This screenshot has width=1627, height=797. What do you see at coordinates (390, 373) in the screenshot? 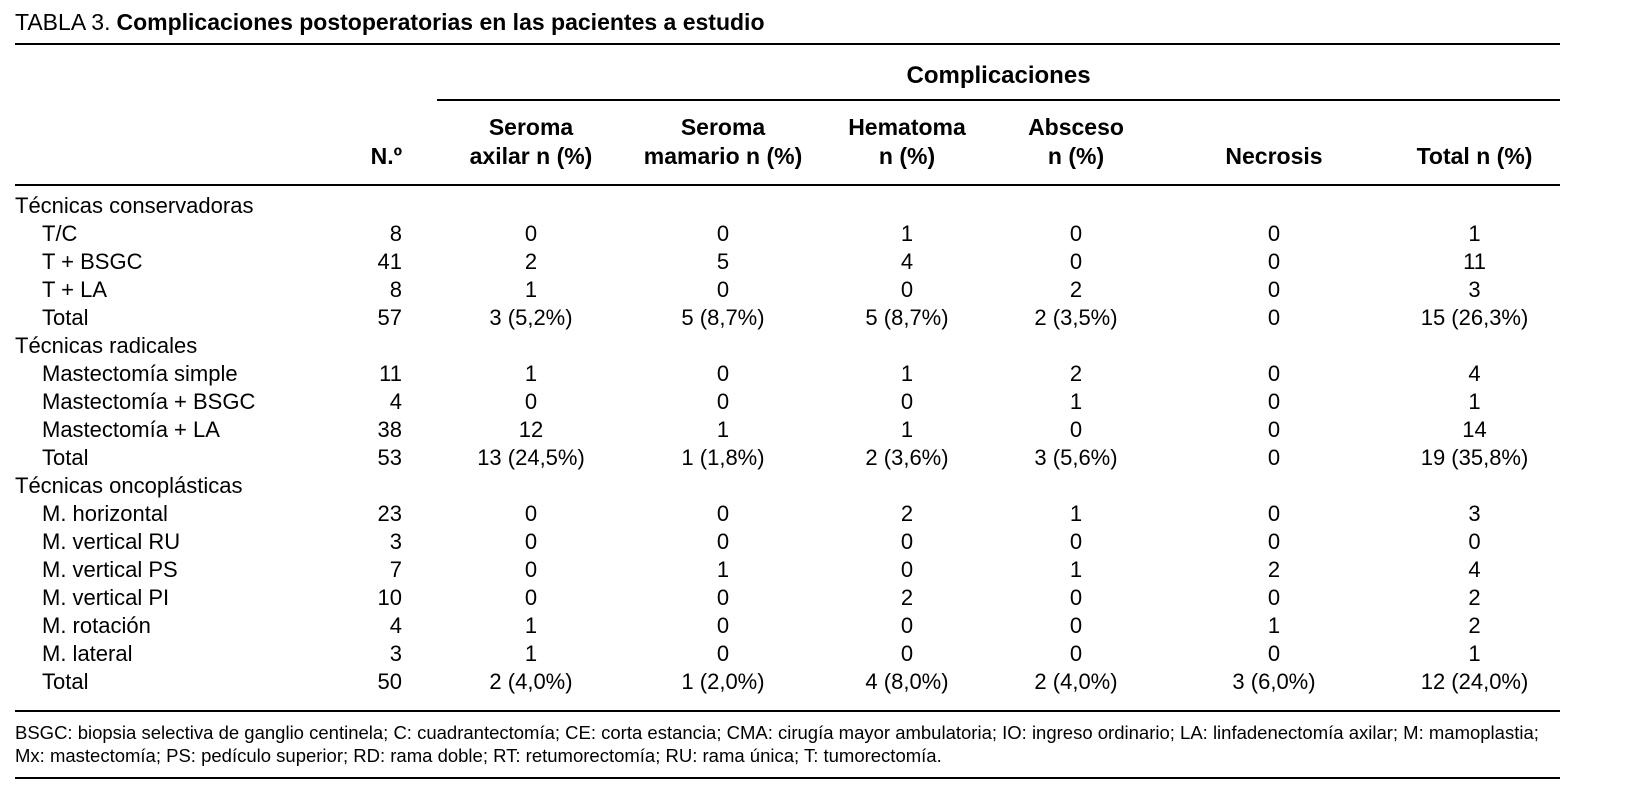
I see `cell-n: 11` at bounding box center [390, 373].